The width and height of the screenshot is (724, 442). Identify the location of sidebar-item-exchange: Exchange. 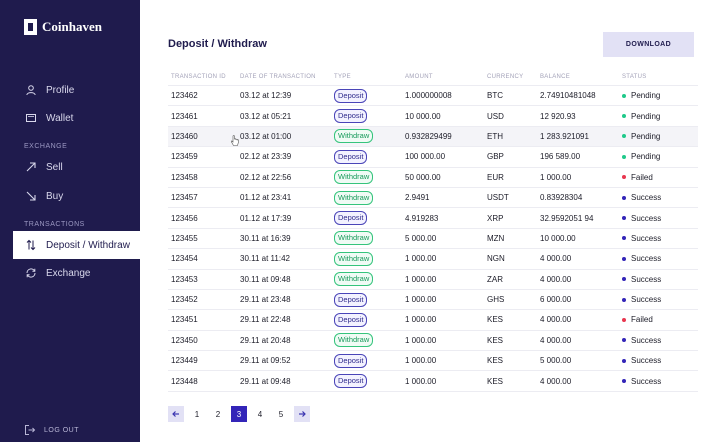
(70, 273).